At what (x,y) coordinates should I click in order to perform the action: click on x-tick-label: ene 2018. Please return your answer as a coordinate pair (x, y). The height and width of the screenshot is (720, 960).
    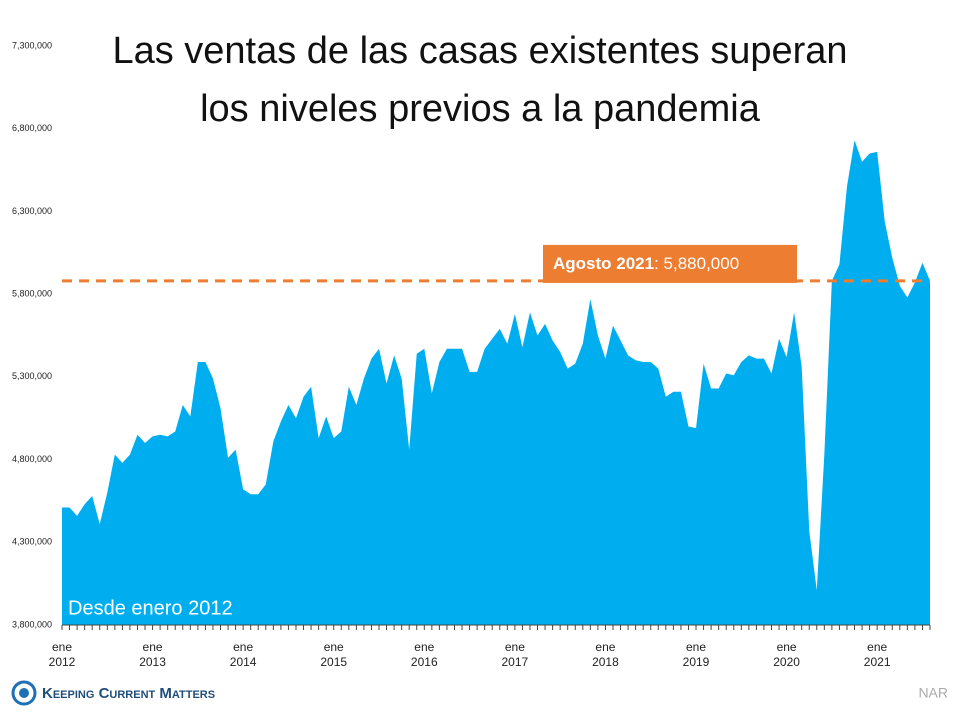
    Looking at the image, I should click on (605, 654).